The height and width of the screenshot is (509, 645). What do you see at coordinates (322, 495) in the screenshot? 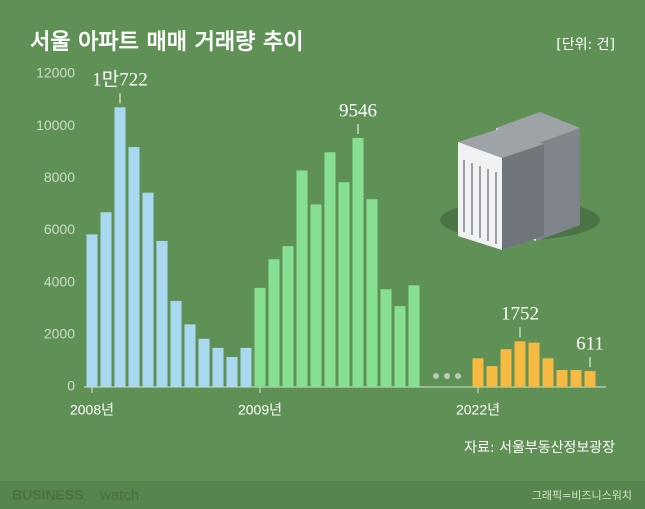
I see `footer-strip` at bounding box center [322, 495].